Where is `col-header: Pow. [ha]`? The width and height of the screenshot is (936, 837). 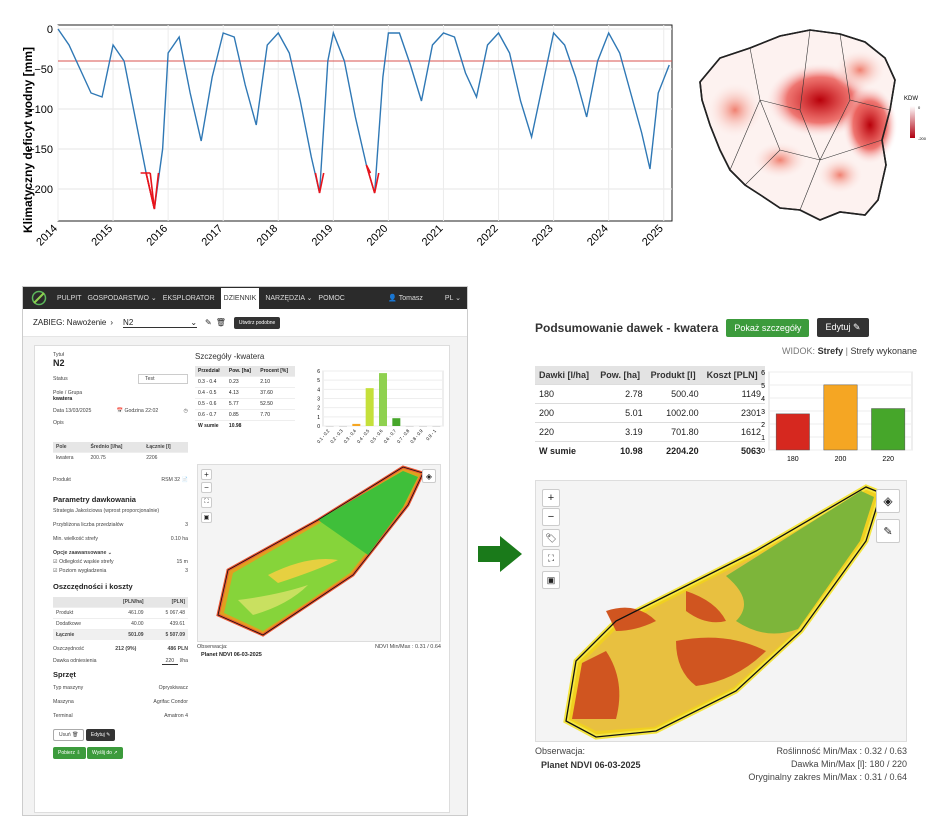 col-header: Pow. [ha] is located at coordinates (621, 375).